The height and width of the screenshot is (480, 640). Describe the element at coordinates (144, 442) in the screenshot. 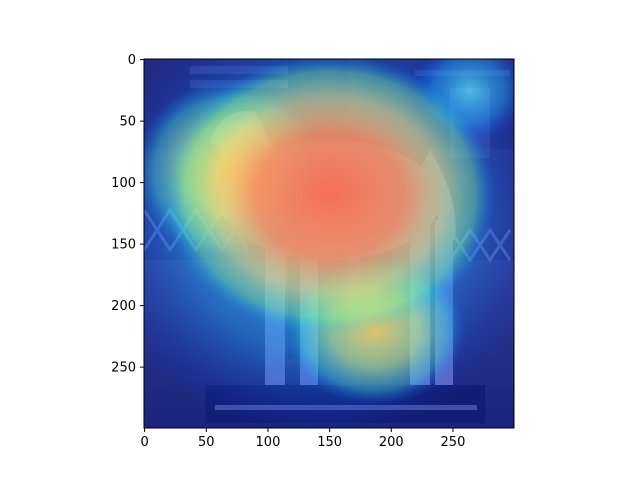

I see `x-tick-label: 0` at that location.